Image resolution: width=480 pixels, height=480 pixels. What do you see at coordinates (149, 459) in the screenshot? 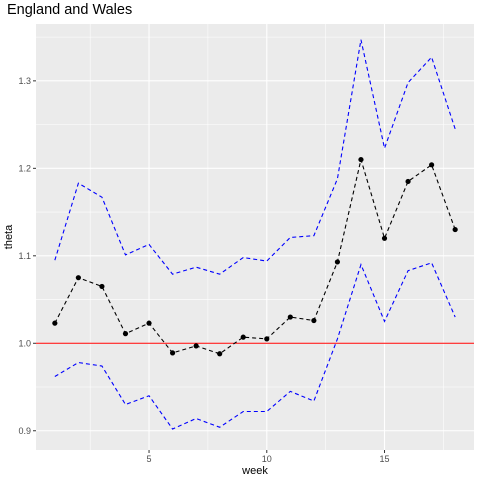
I see `x-tick-label: 5` at bounding box center [149, 459].